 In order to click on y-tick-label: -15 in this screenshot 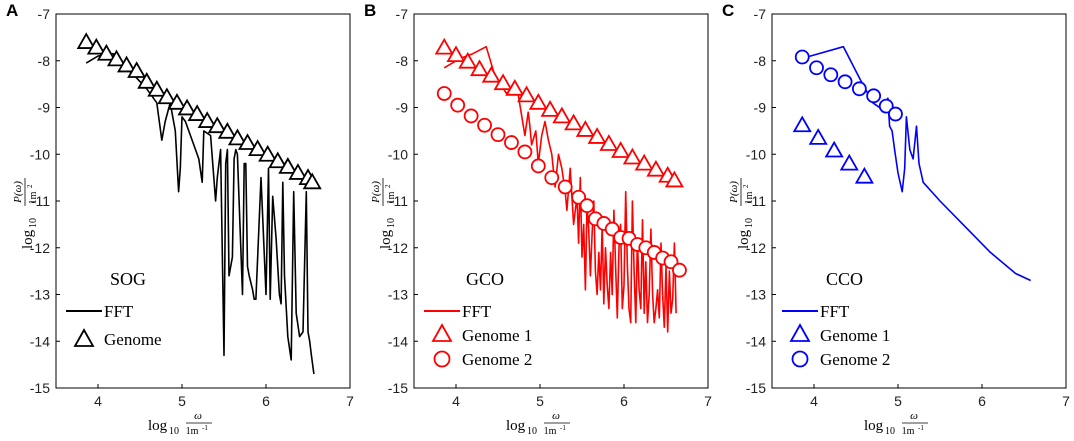, I will do `click(756, 388)`.